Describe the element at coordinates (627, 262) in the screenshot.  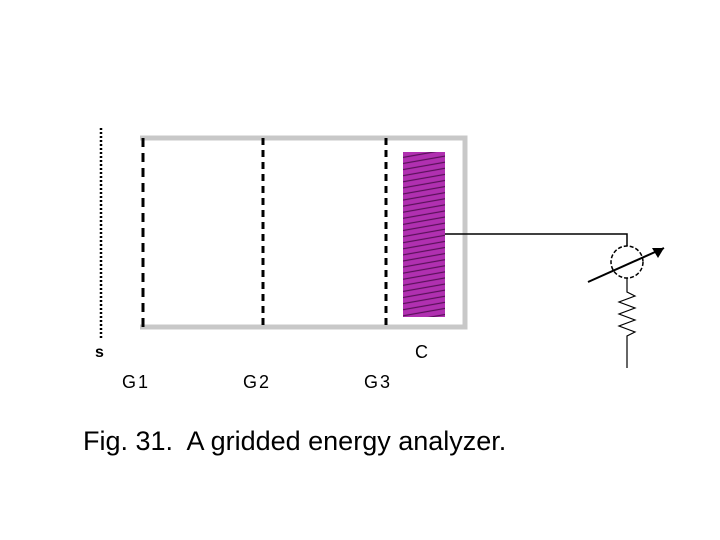
I see `meter` at that location.